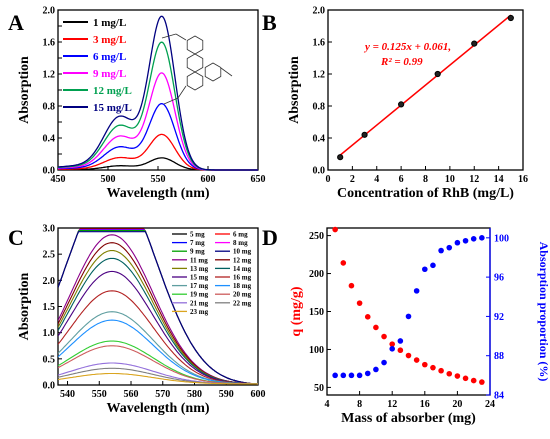  Describe the element at coordinates (199, 286) in the screenshot. I see `panel-c-legend-label: 17 mg` at that location.